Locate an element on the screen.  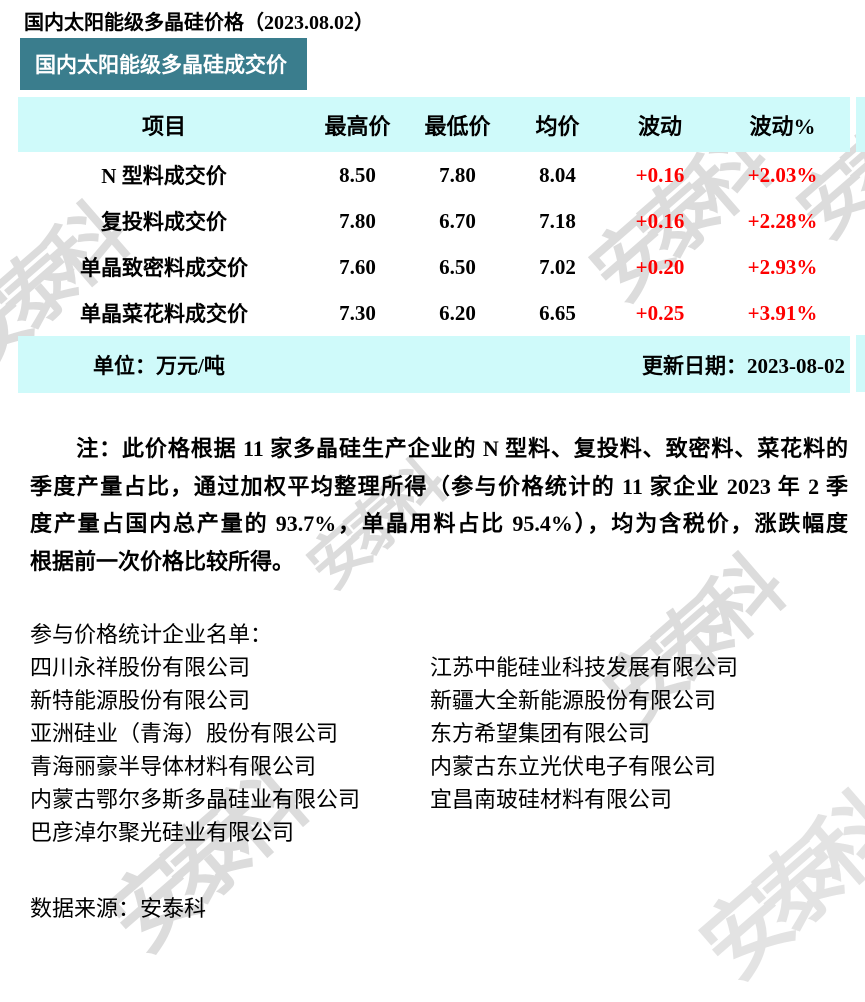
table-footer-row: 单位：万元/吨 更新日期：2023-08-02 is located at coordinates (434, 364).